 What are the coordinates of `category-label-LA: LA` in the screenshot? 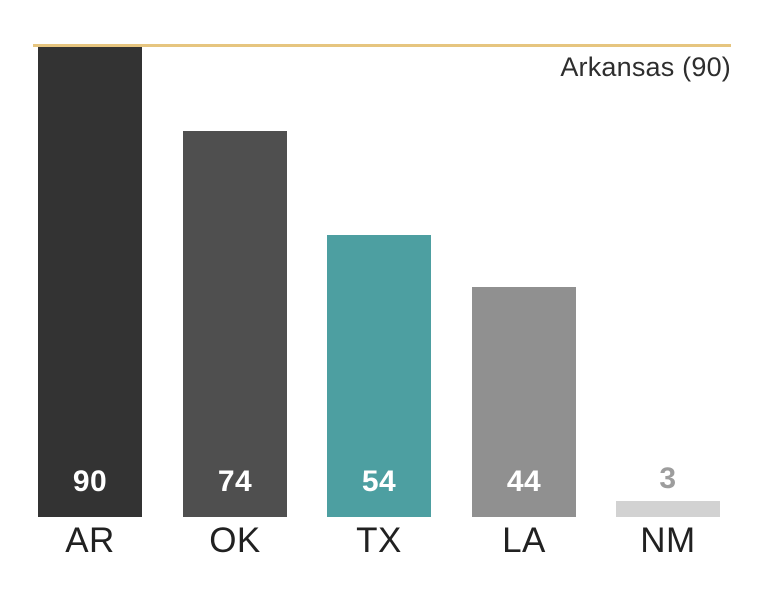 It's located at (524, 540).